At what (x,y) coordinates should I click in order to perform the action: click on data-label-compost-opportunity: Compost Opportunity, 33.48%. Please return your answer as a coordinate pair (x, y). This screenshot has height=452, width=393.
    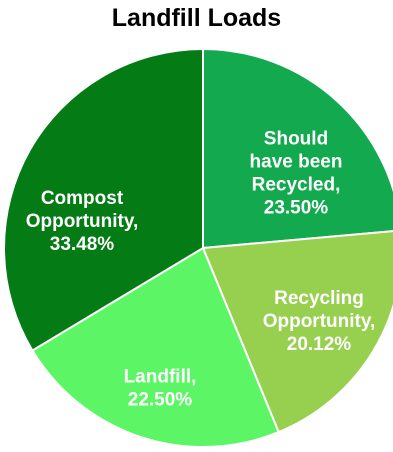
    Looking at the image, I should click on (82, 221).